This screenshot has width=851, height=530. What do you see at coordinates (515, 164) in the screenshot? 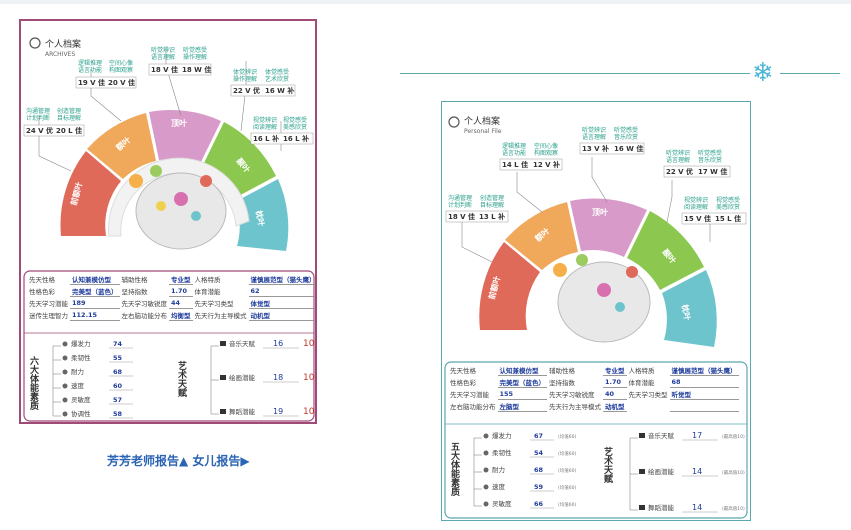
I see `score-value: 14 L 佳` at bounding box center [515, 164].